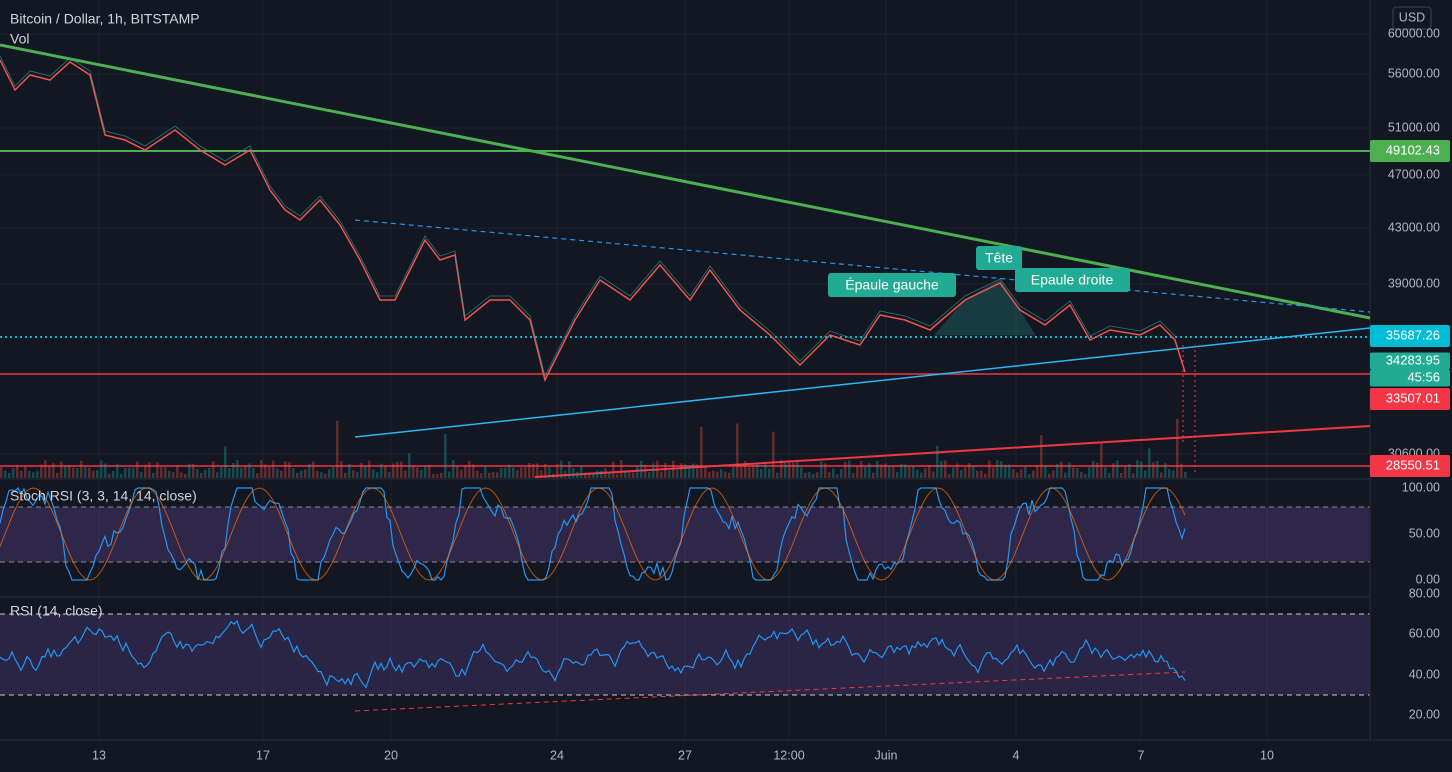 Image resolution: width=1452 pixels, height=772 pixels. Describe the element at coordinates (1423, 376) in the screenshot. I see `price-badge-label: 45:56` at that location.